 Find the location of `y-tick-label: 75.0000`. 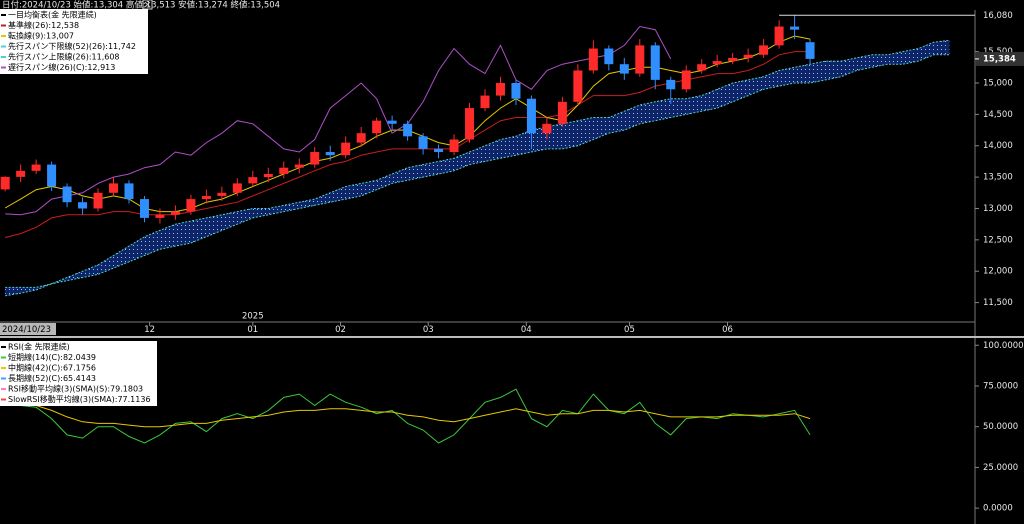

y-tick-label: 75.0000 is located at coordinates (1000, 386).